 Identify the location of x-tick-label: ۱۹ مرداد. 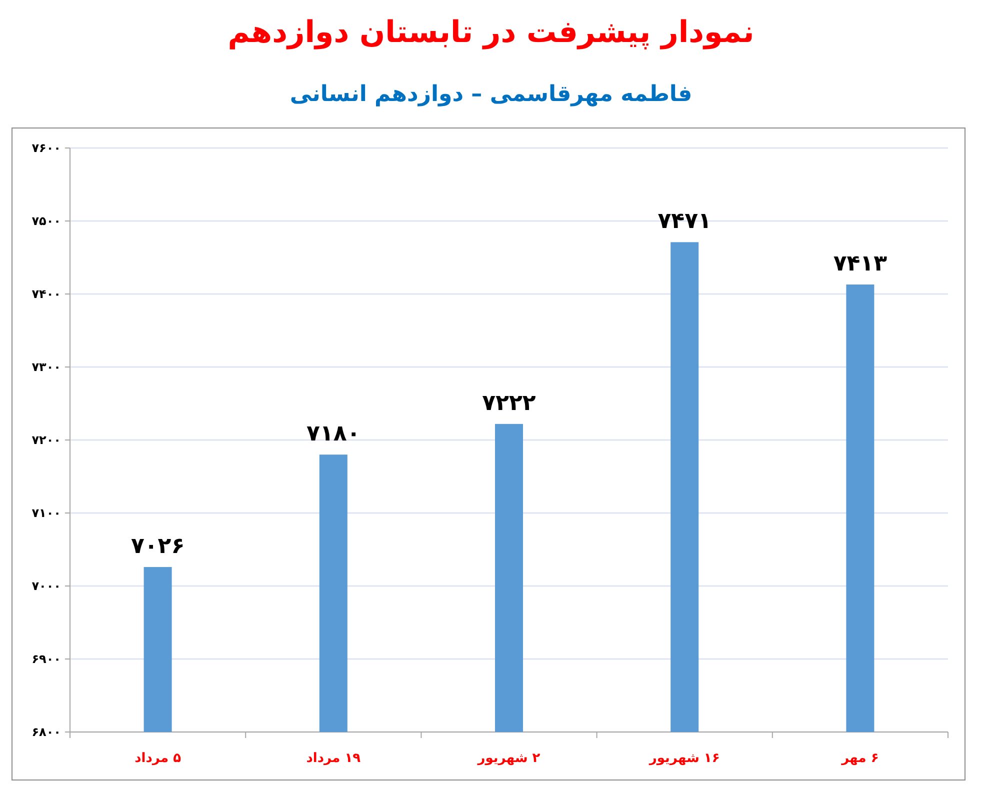
(333, 758).